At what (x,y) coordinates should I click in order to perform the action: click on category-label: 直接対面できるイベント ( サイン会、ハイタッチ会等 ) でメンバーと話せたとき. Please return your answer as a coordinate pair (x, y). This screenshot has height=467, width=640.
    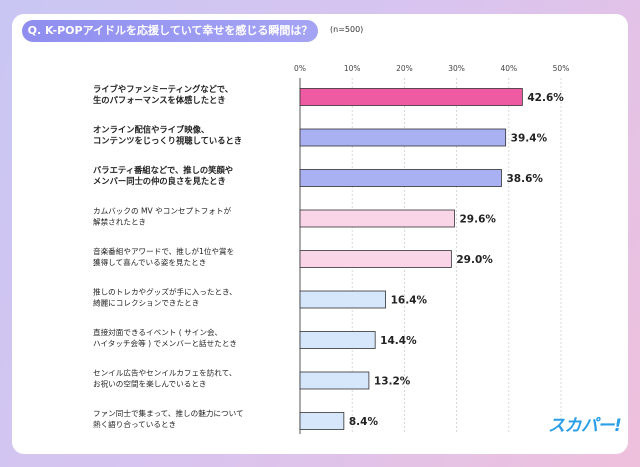
    Looking at the image, I should click on (165, 337).